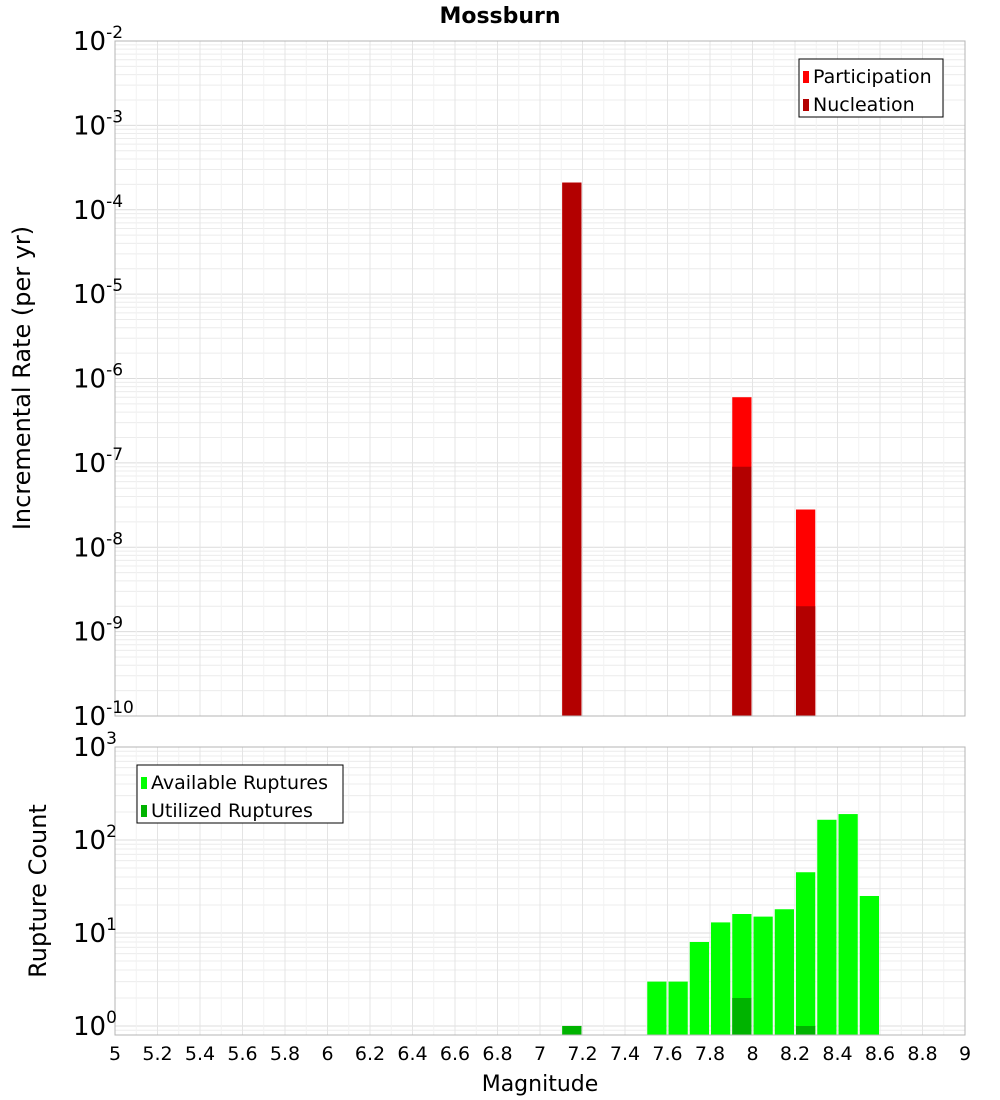  I want to click on x-tick-label: 7.4, so click(625, 1054).